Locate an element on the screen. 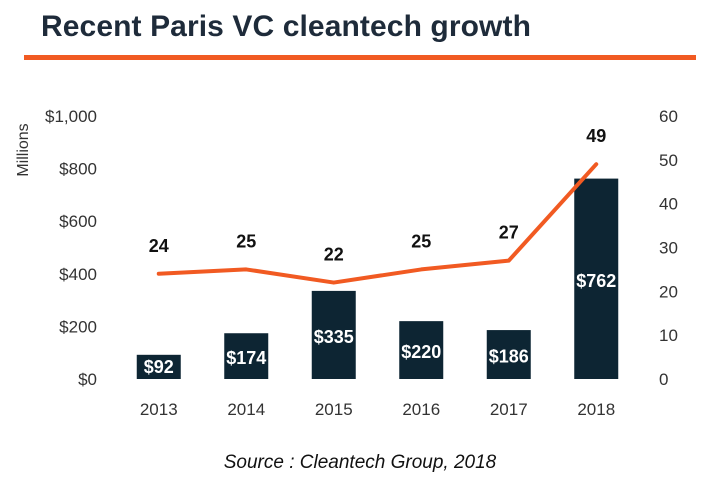 The width and height of the screenshot is (720, 490). y2-tick-label: 20 is located at coordinates (668, 291).